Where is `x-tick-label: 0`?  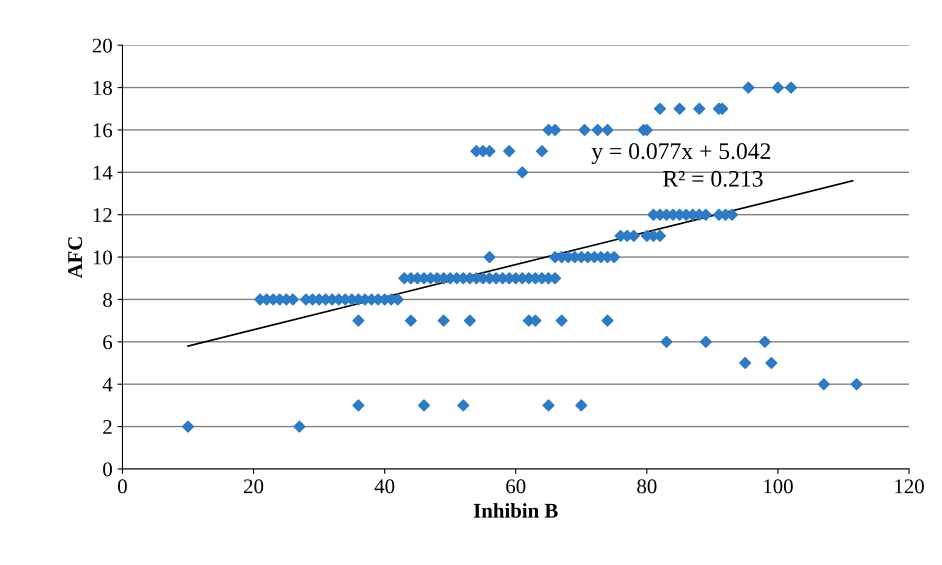 x-tick-label: 0 is located at coordinates (122, 486).